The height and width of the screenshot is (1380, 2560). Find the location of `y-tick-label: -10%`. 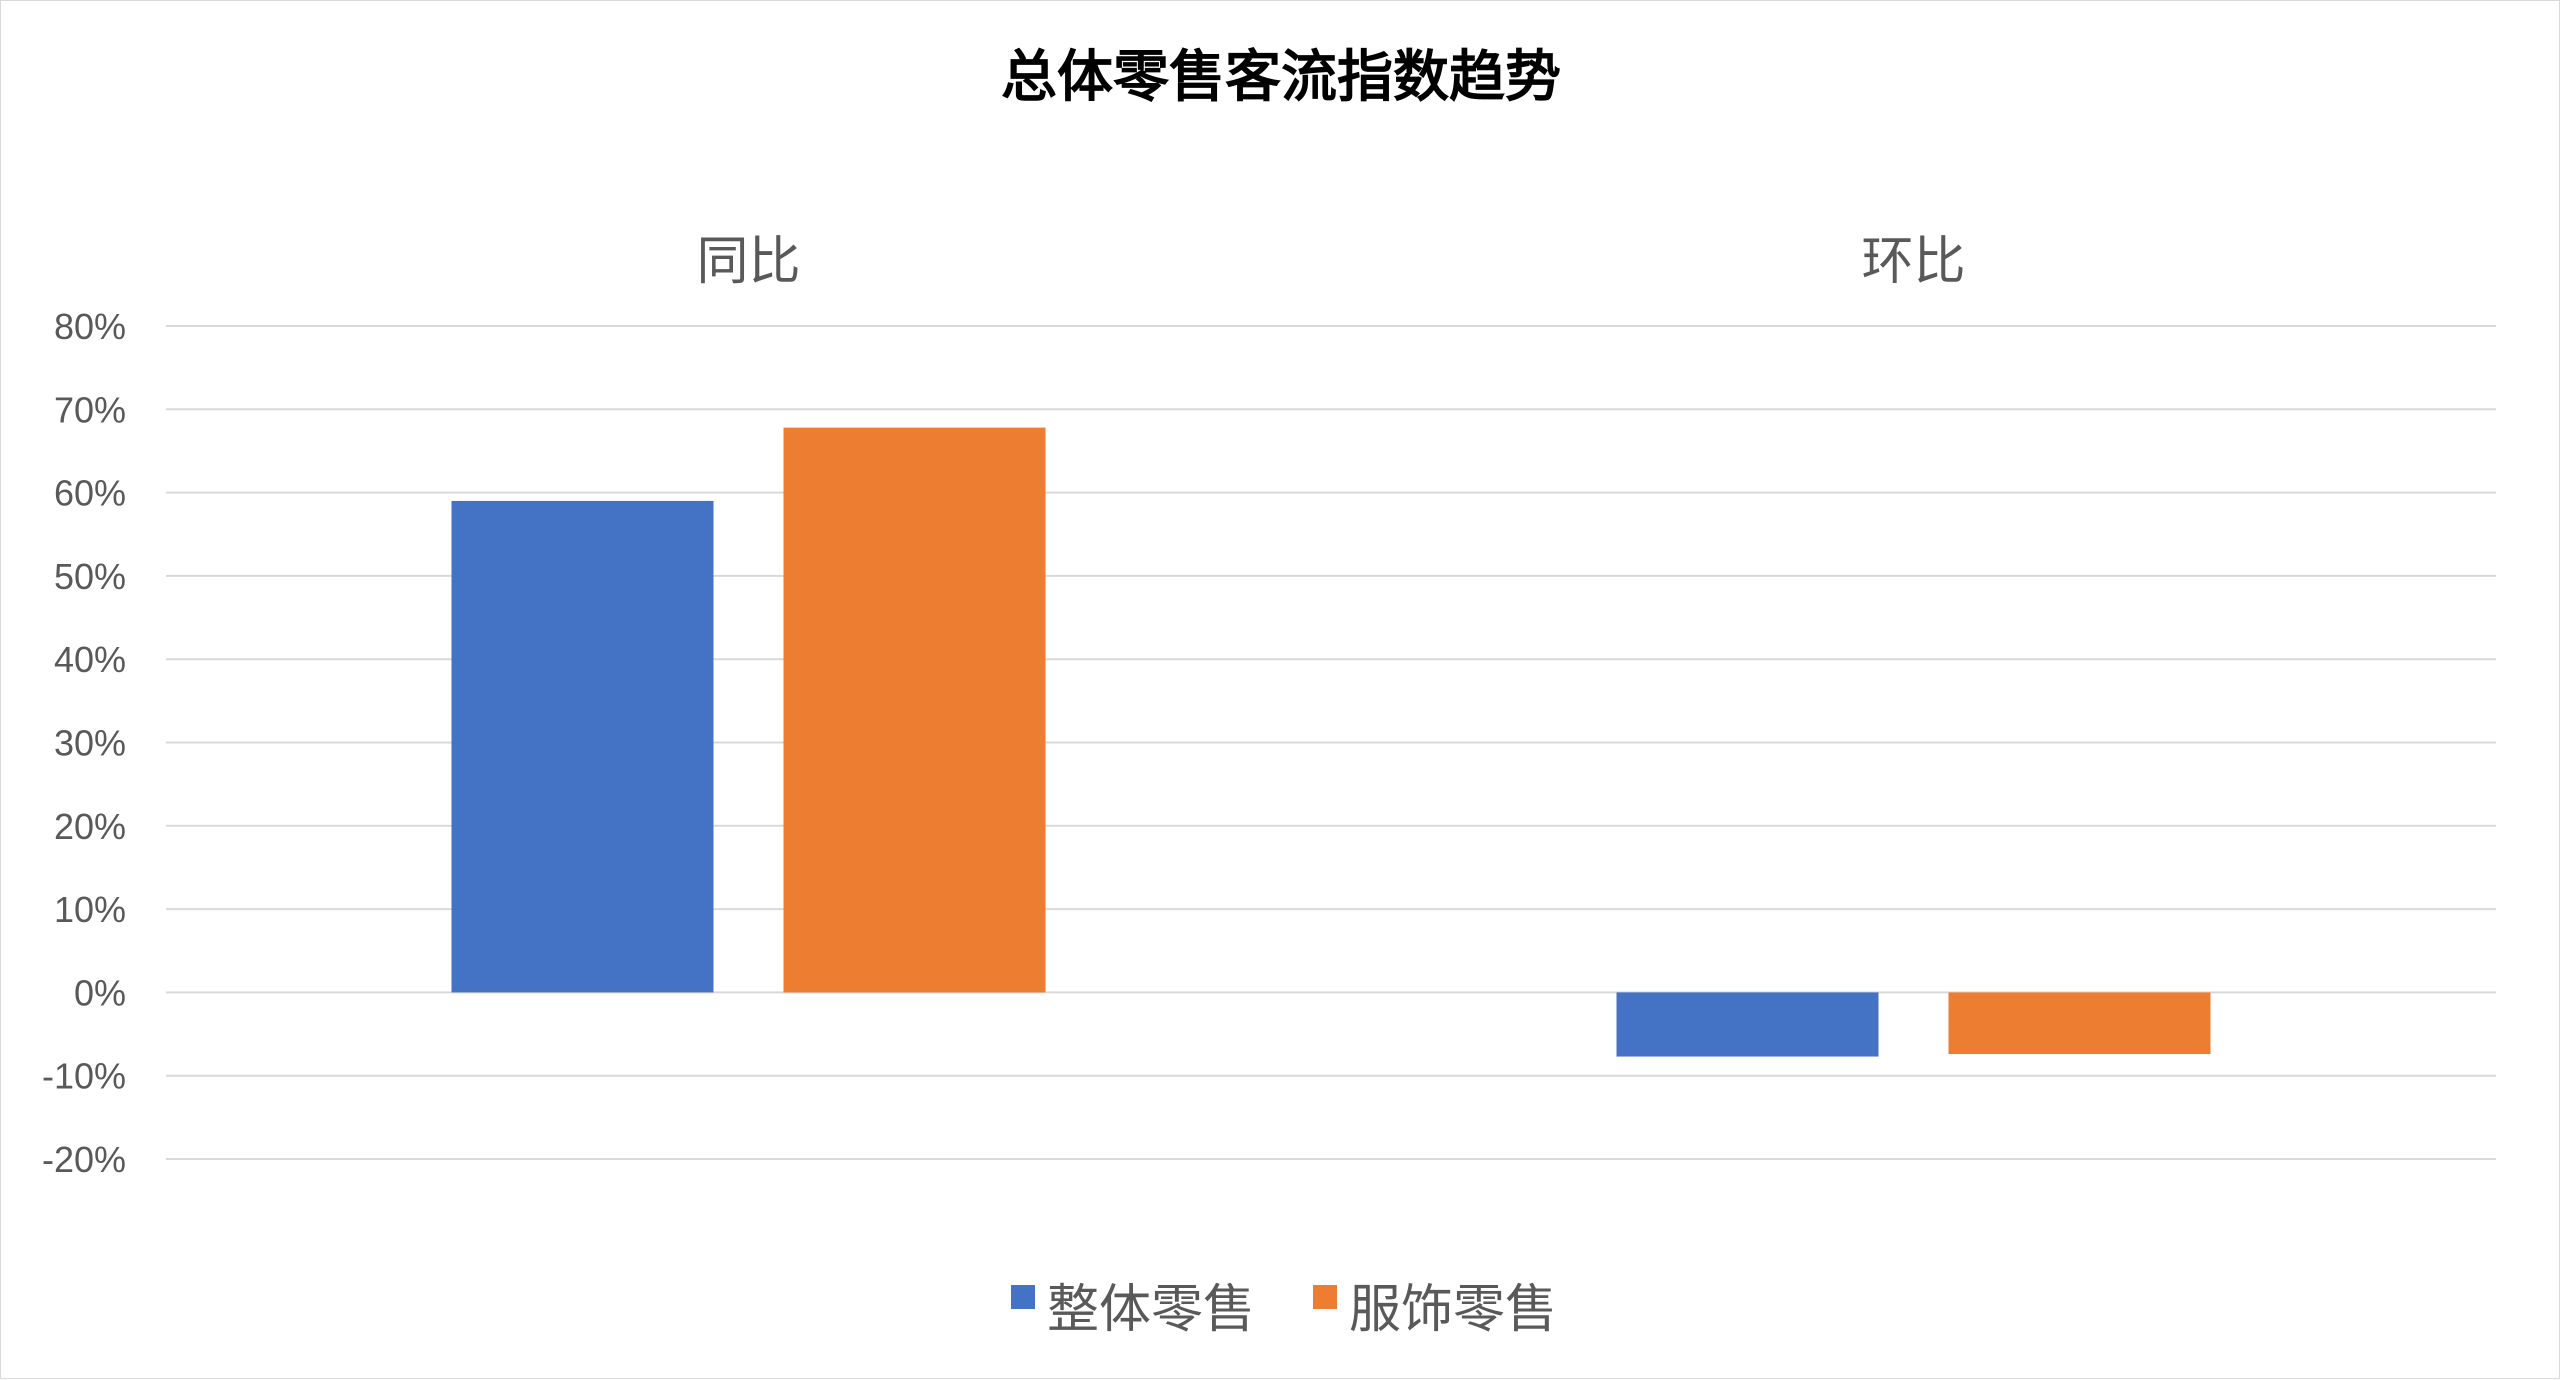

y-tick-label: -10% is located at coordinates (84, 1076).